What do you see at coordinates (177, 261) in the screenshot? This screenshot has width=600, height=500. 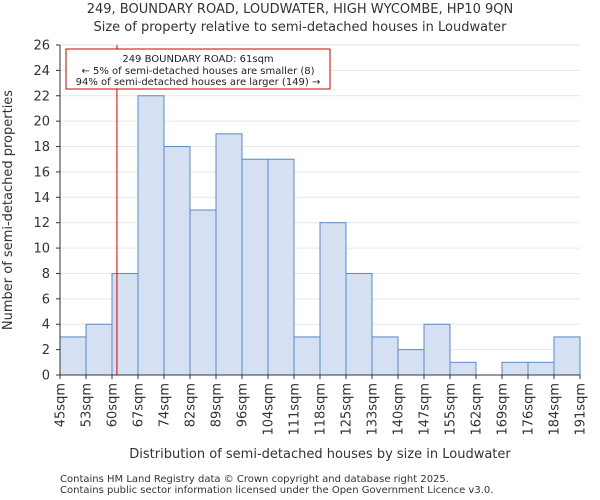 I see `bar-74sqm` at bounding box center [177, 261].